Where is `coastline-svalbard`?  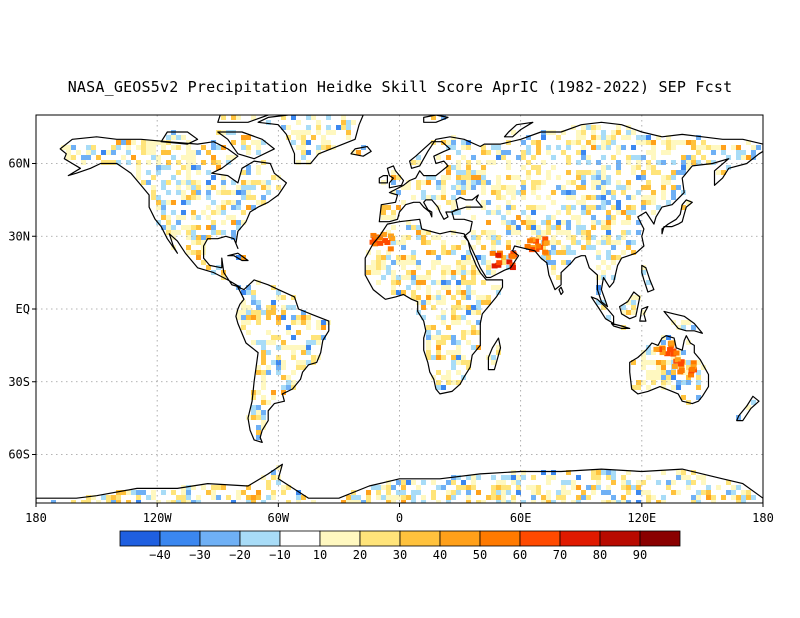 coastline-svalbard is located at coordinates (436, 119).